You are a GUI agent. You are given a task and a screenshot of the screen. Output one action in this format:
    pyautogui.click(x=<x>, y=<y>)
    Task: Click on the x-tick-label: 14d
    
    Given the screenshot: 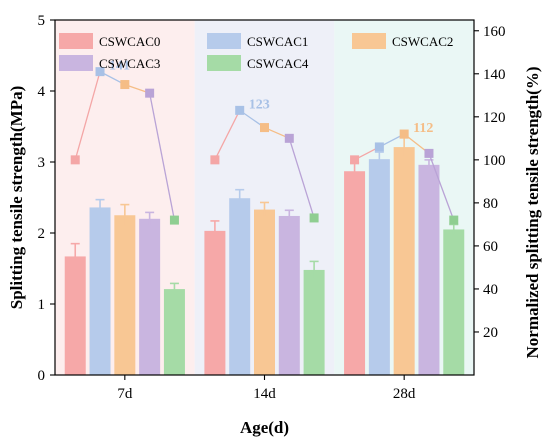 What is the action you would take?
    pyautogui.click(x=264, y=394)
    